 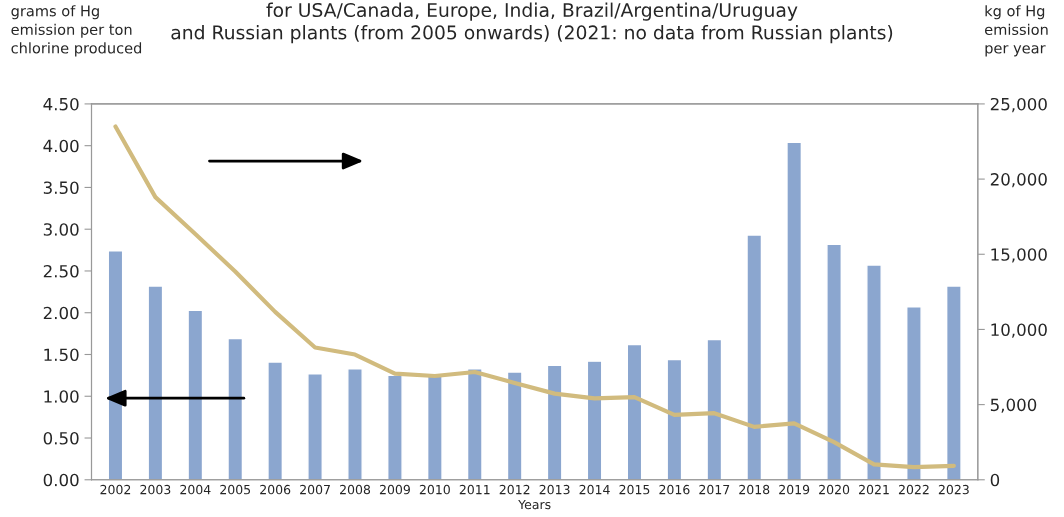 What do you see at coordinates (594, 489) in the screenshot?
I see `x-tick-label: 2014` at bounding box center [594, 489].